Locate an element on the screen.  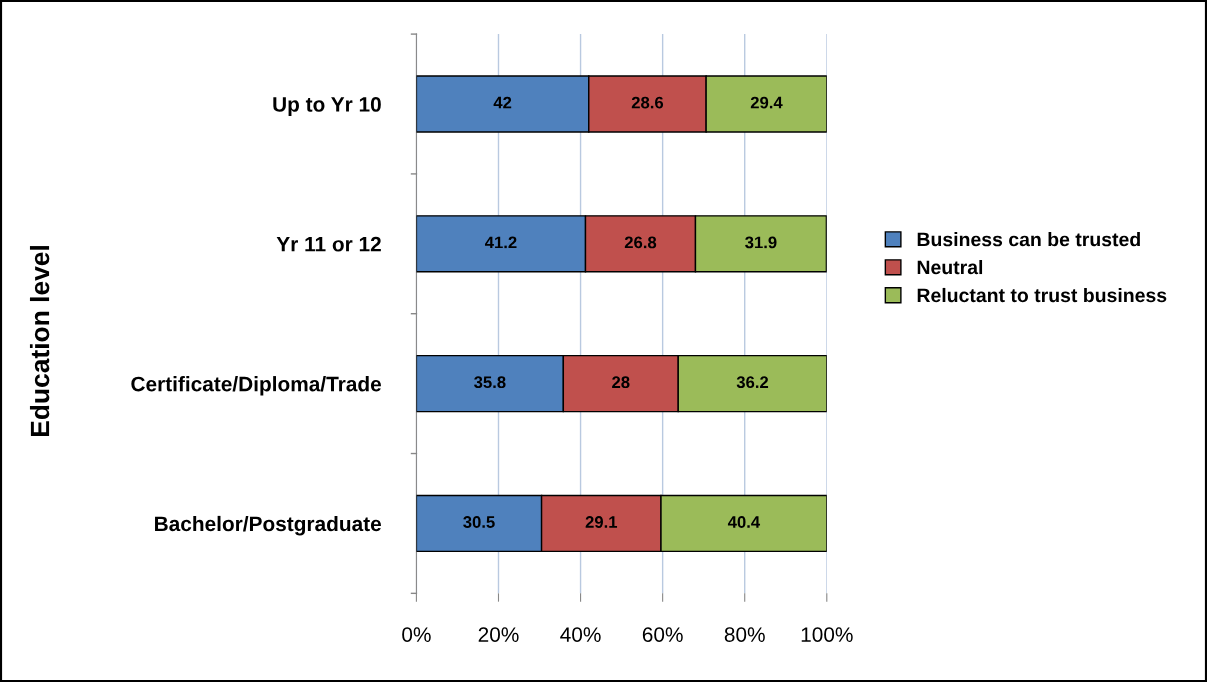
legend-label: Neutral is located at coordinates (950, 267).